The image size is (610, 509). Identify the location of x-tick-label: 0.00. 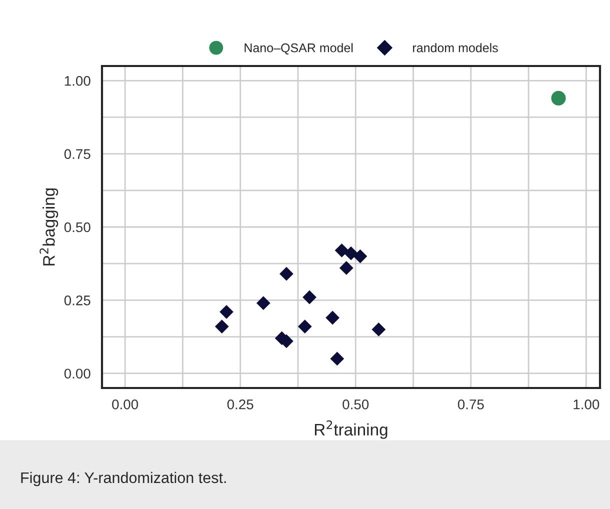
(125, 404).